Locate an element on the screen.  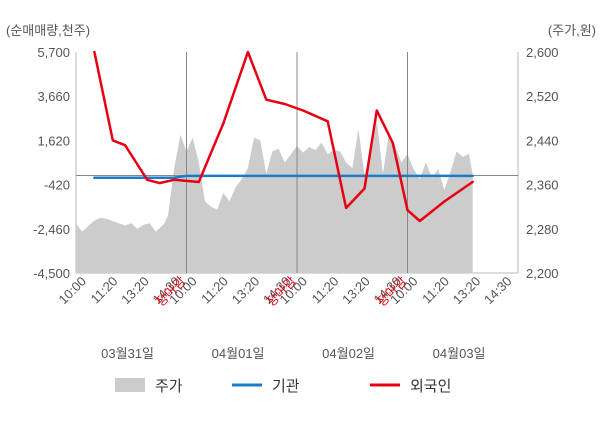
legend: 주가 기관 외국인 is located at coordinates (283, 386).